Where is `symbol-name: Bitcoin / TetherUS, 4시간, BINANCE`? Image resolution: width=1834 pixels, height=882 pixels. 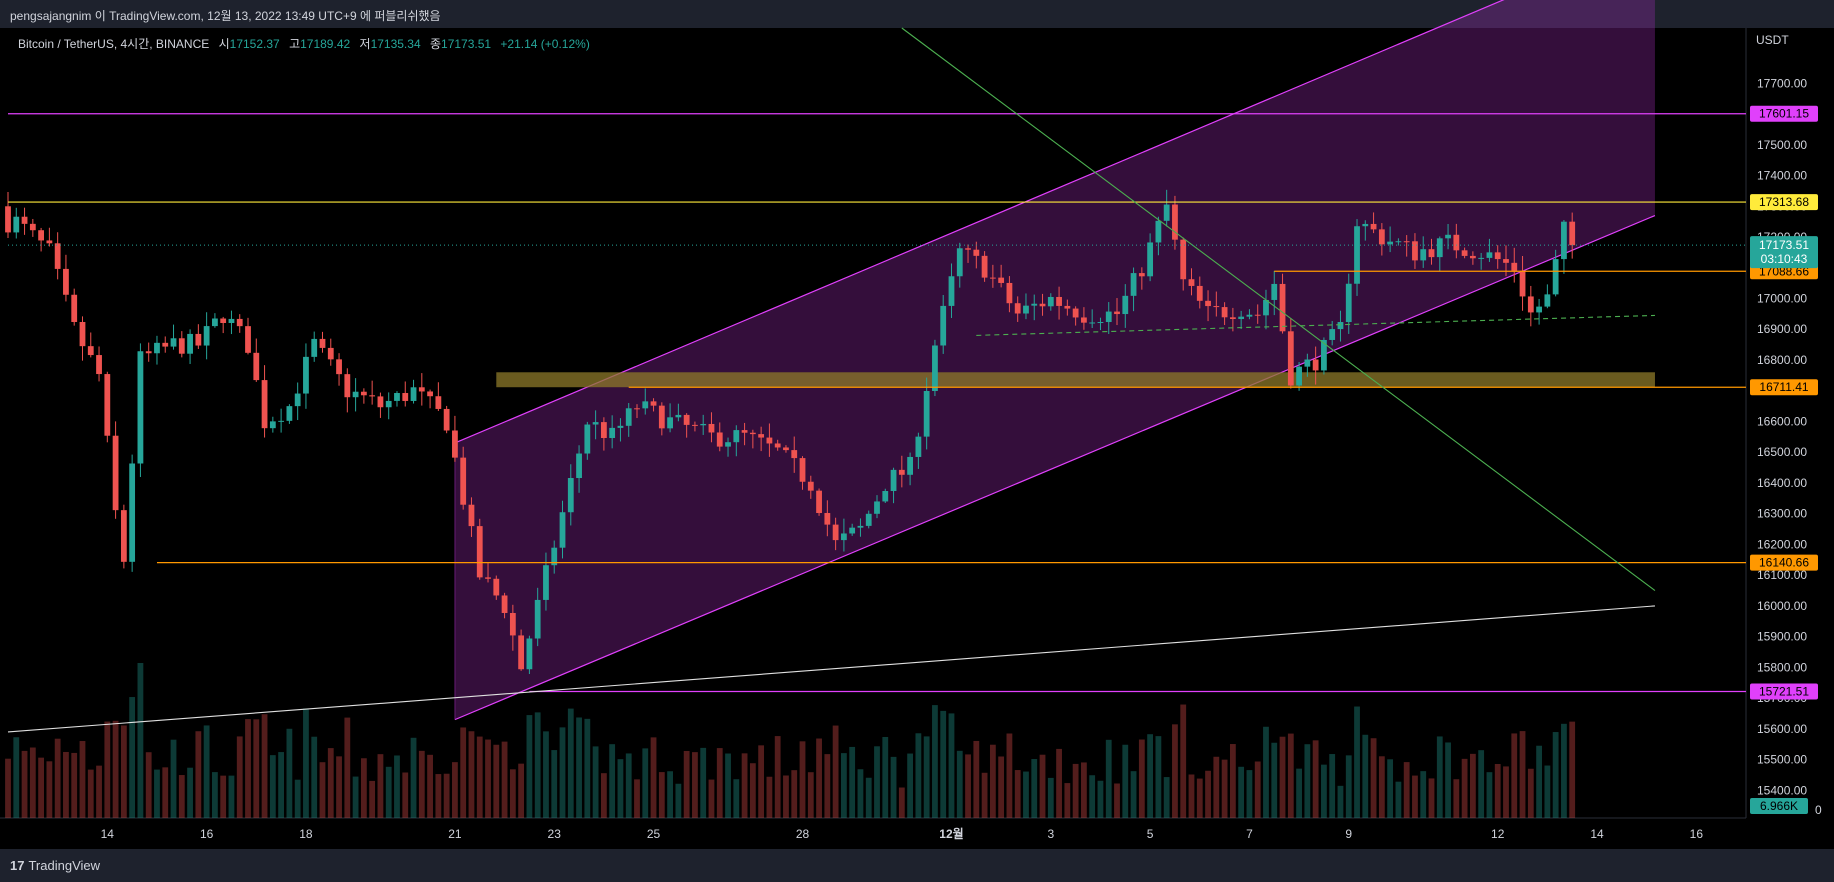 symbol-name: Bitcoin / TetherUS, 4시간, BINANCE is located at coordinates (114, 44).